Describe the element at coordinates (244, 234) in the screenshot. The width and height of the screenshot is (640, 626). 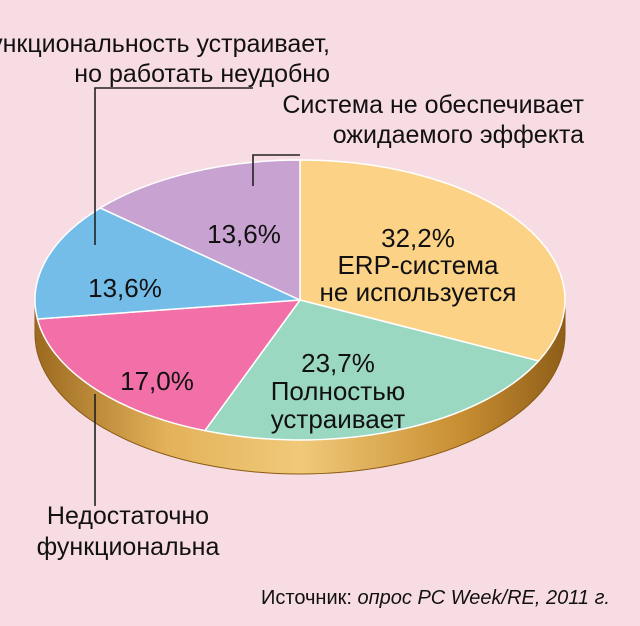
I see `slice-value-label-5: 13,6%` at that location.